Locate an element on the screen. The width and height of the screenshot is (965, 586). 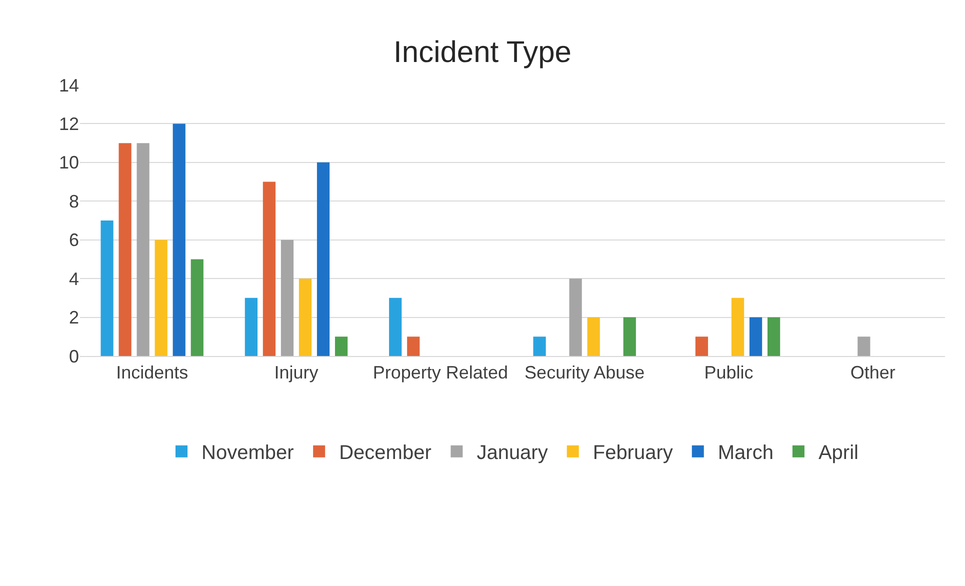
legend-label: December is located at coordinates (385, 453).